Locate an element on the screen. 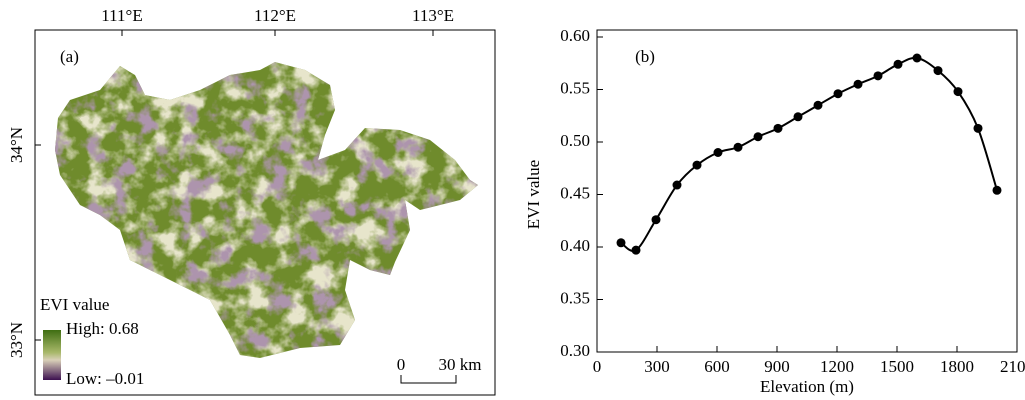 Image resolution: width=1025 pixels, height=400 pixels. y-axis-label: EVI value is located at coordinates (533, 194).